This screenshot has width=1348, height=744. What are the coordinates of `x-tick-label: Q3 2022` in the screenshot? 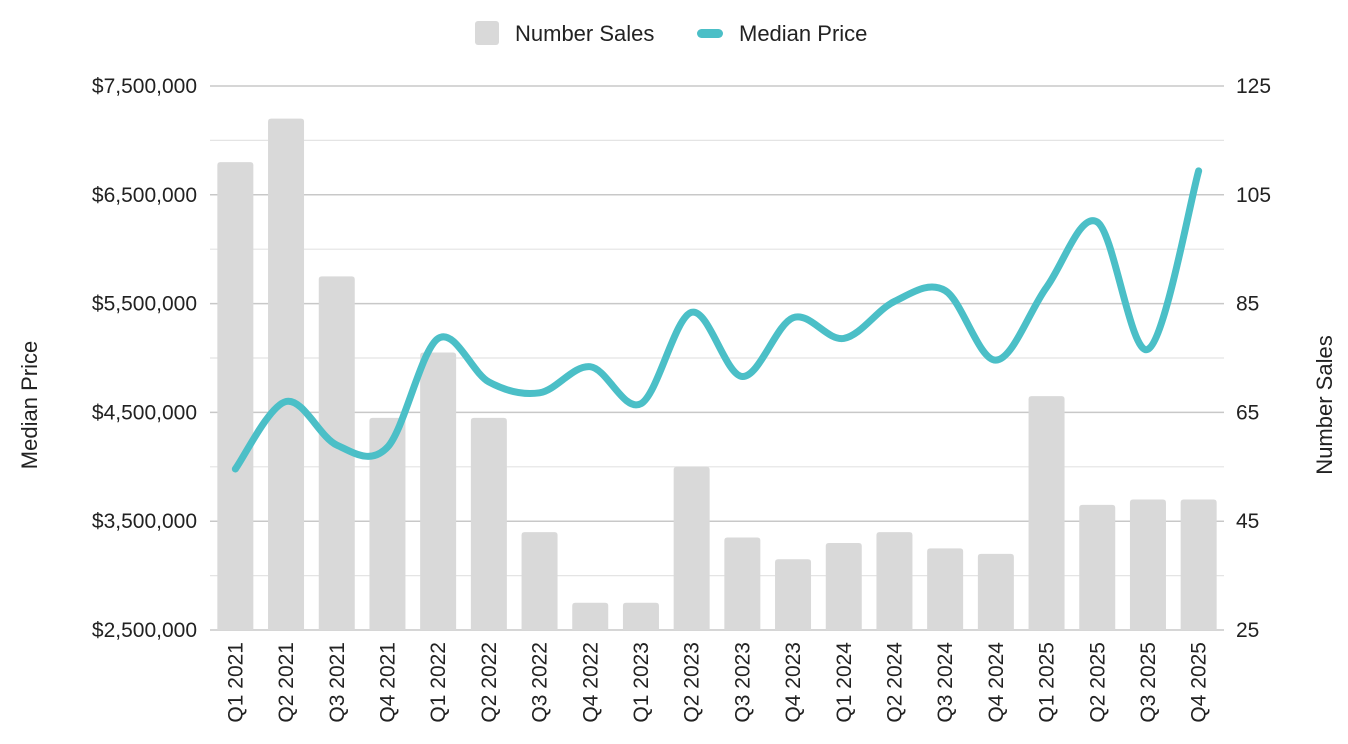 It's located at (540, 682).